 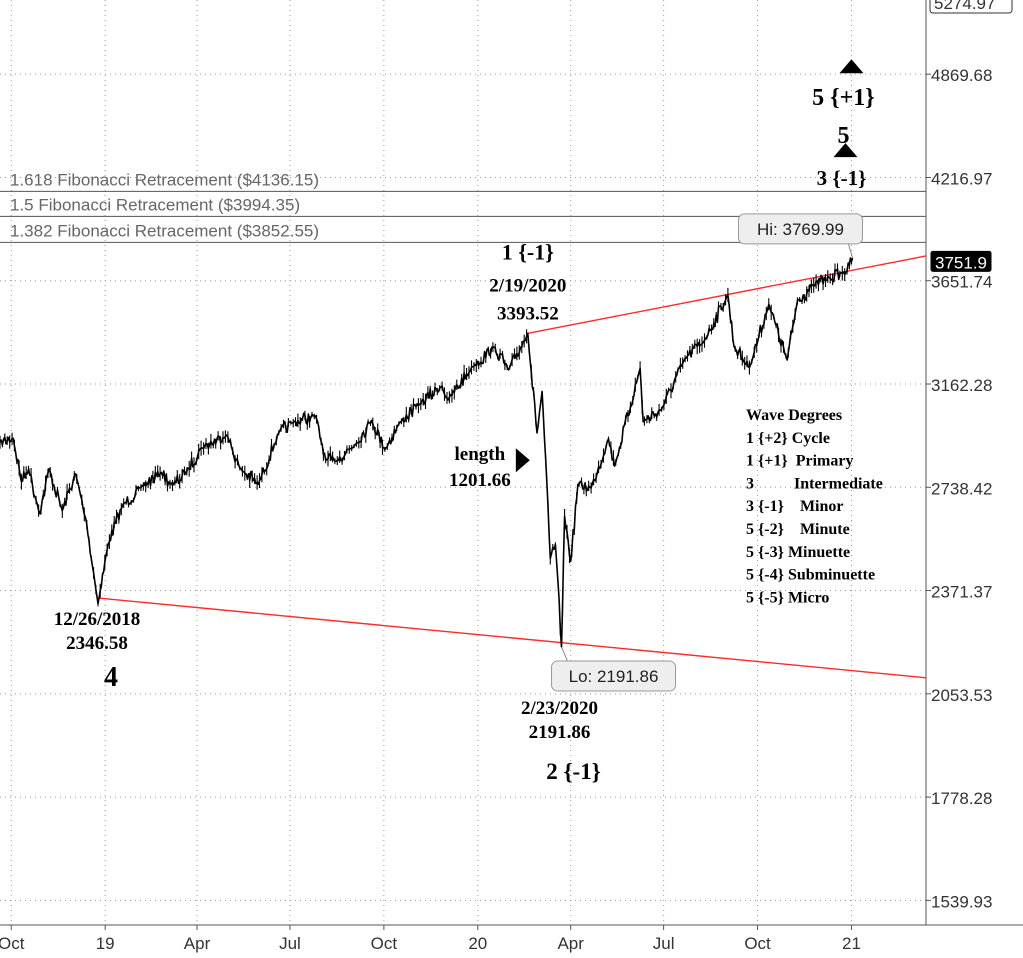 I want to click on y-tick-label: 1539.93, so click(x=961, y=901).